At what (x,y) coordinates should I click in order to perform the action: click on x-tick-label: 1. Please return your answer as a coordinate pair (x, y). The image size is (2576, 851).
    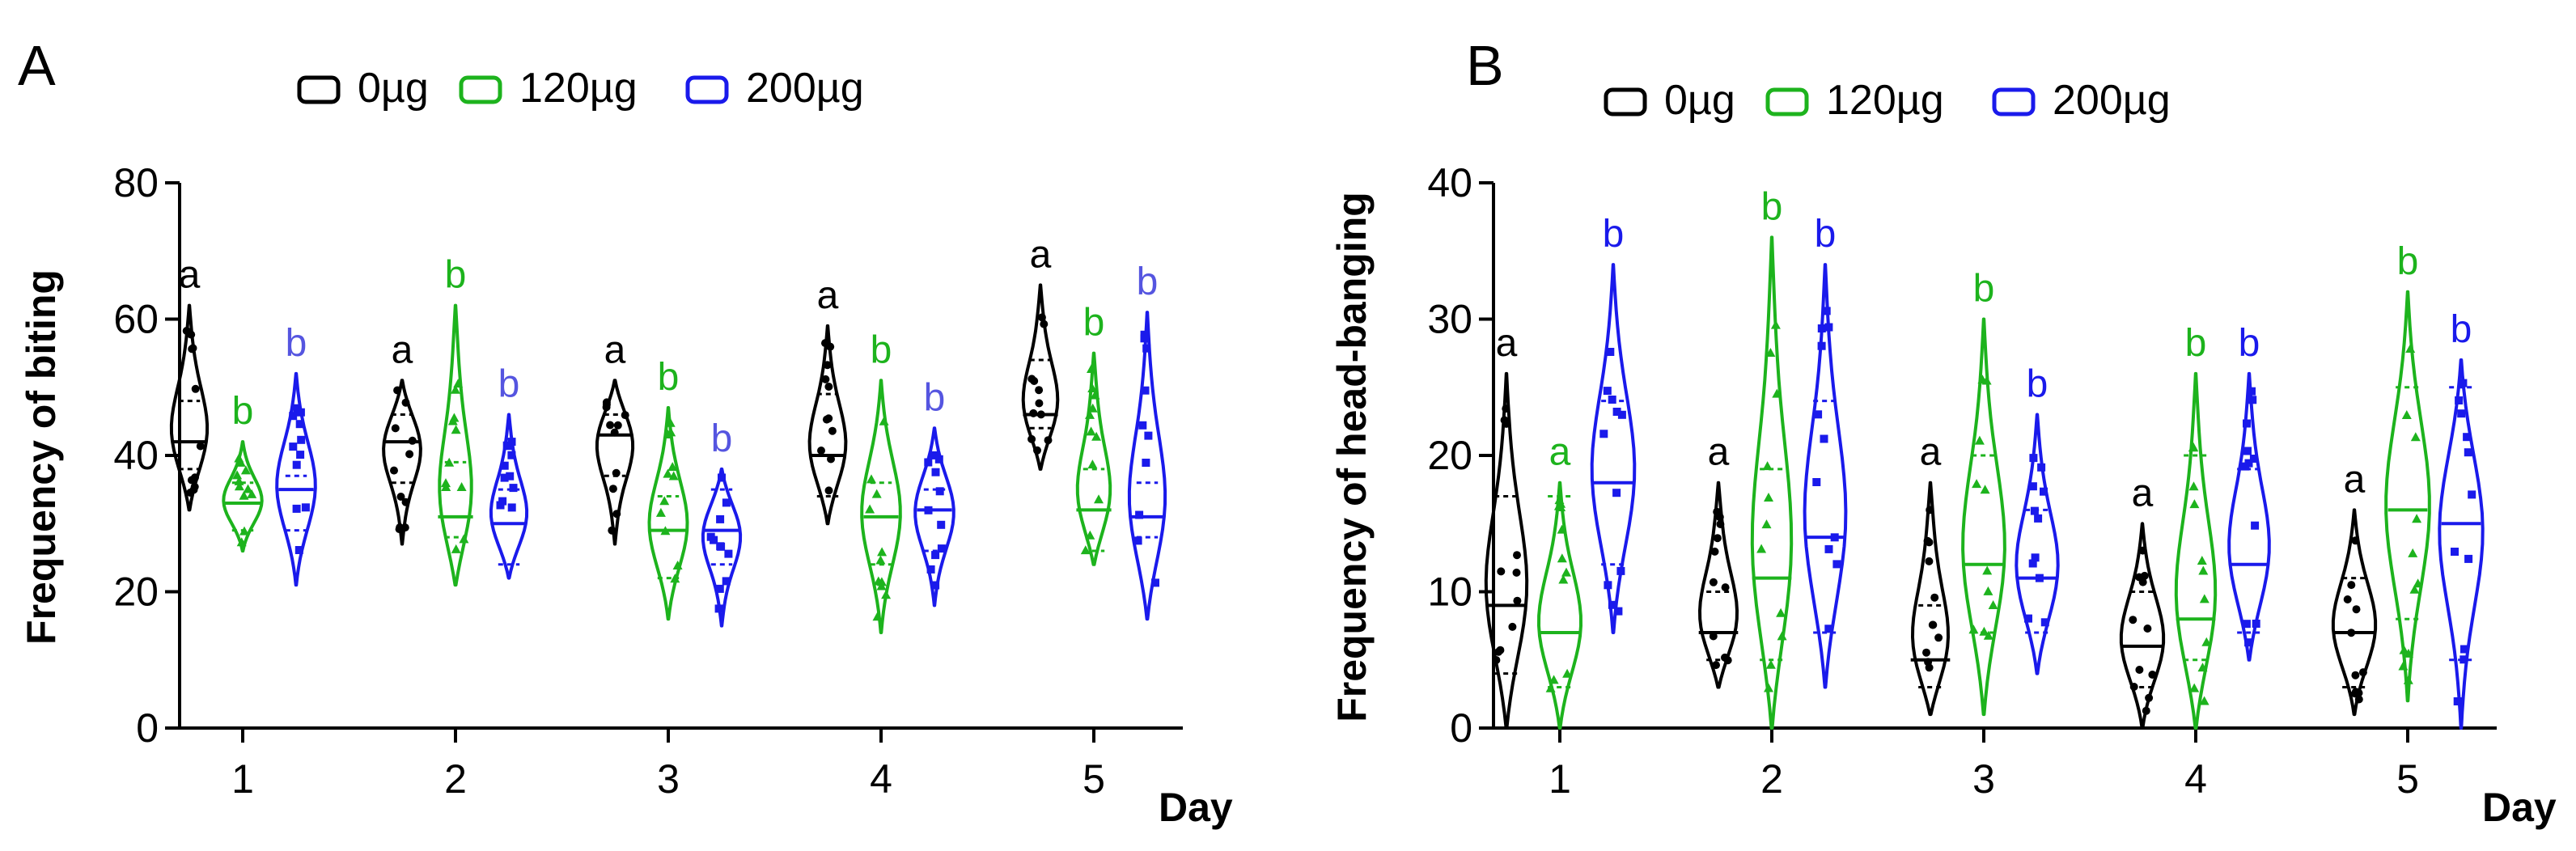
    Looking at the image, I should click on (242, 779).